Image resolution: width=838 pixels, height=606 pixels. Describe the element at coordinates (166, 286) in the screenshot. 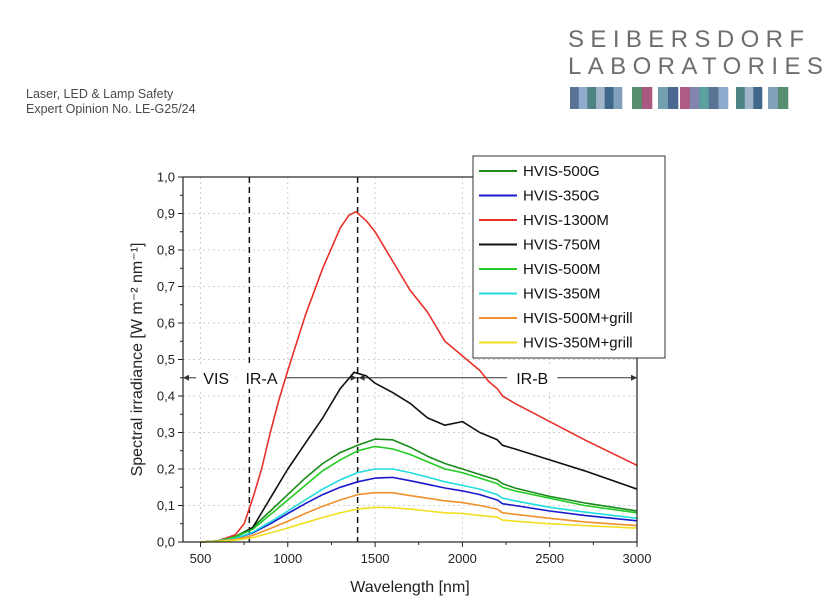

I see `y-tick-label: 0,7` at that location.